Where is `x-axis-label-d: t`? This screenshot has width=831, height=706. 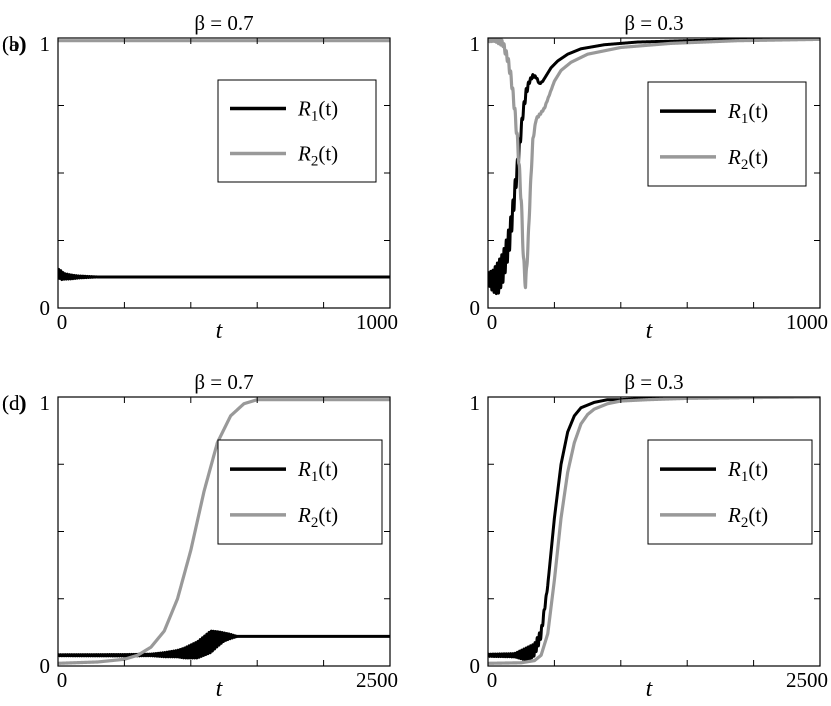 x-axis-label-d: t is located at coordinates (650, 689).